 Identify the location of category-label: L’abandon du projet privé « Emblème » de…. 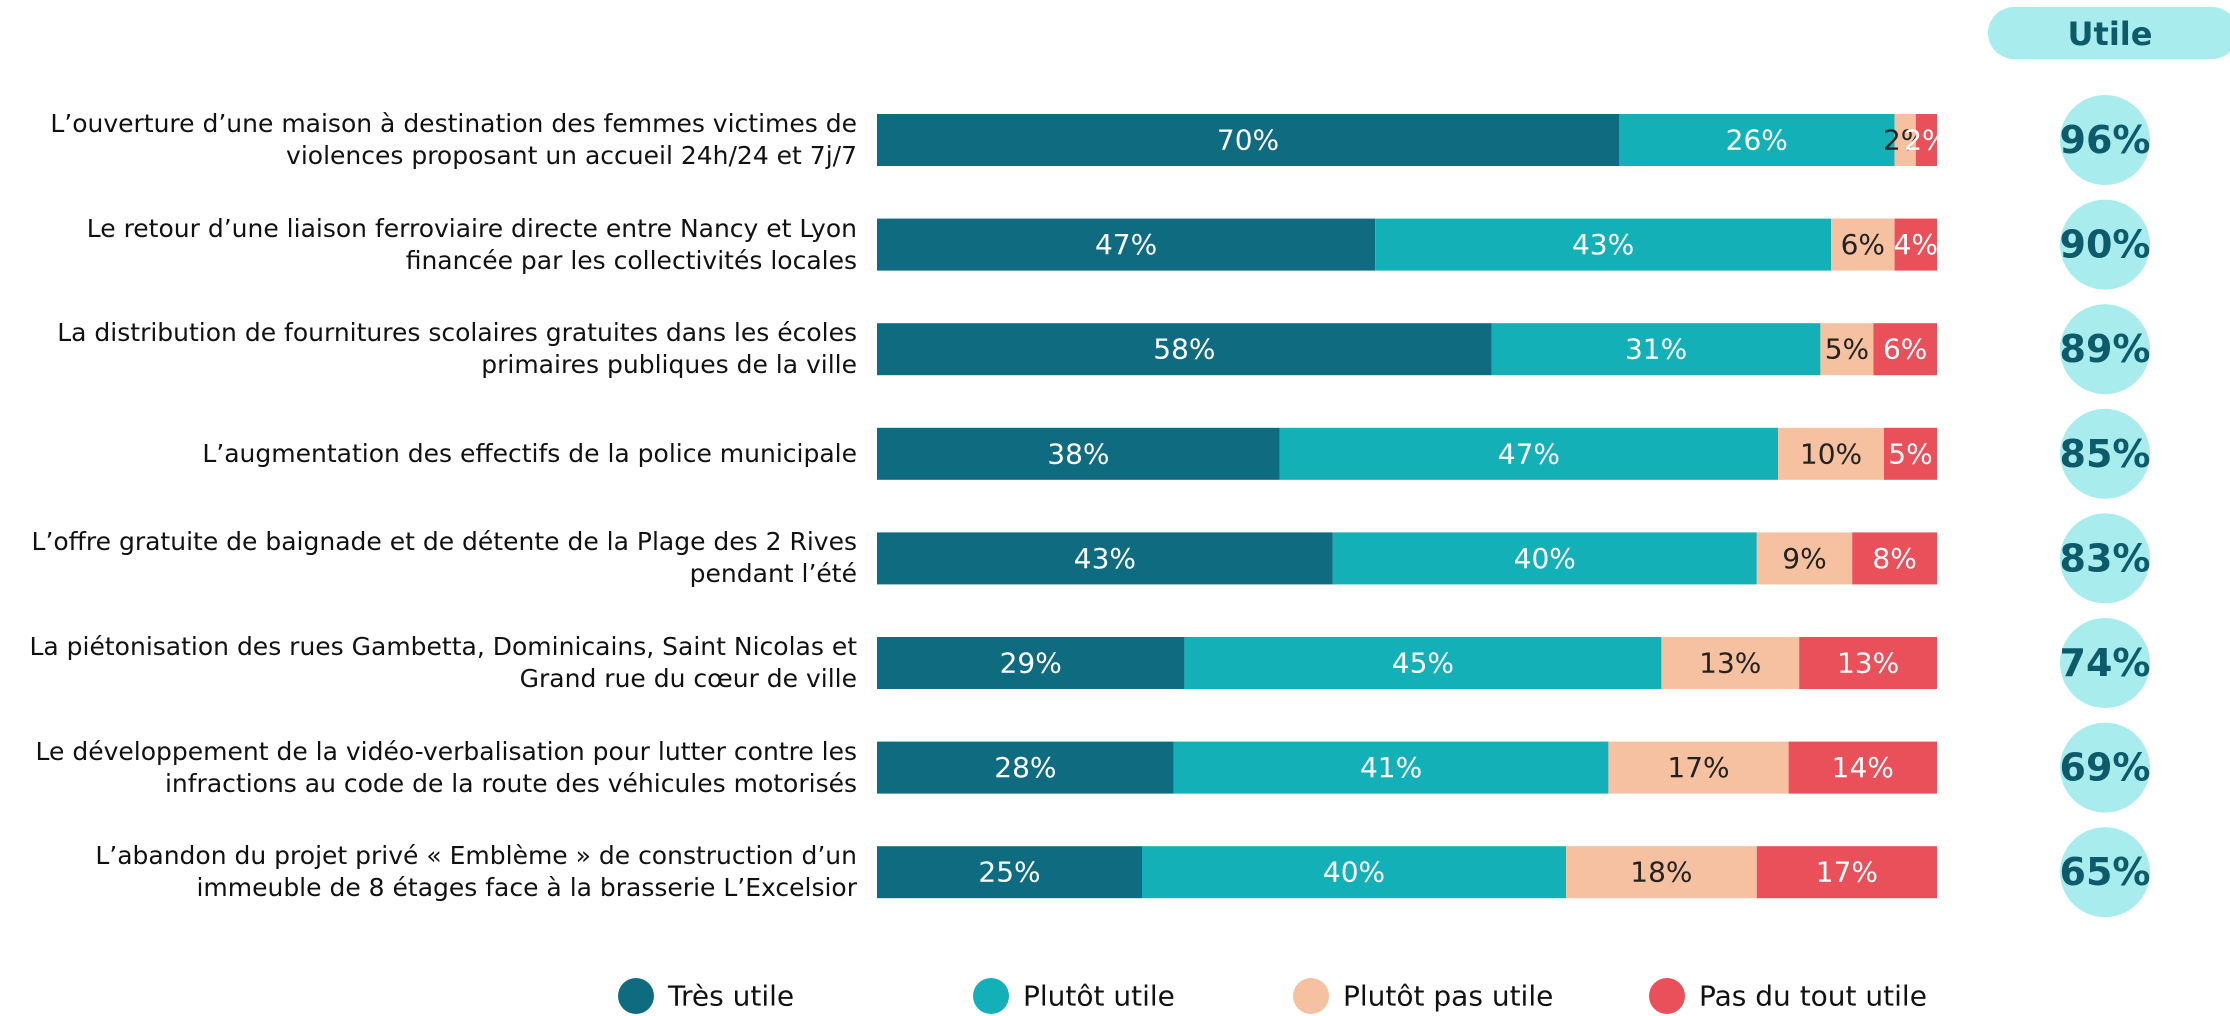
(476, 872).